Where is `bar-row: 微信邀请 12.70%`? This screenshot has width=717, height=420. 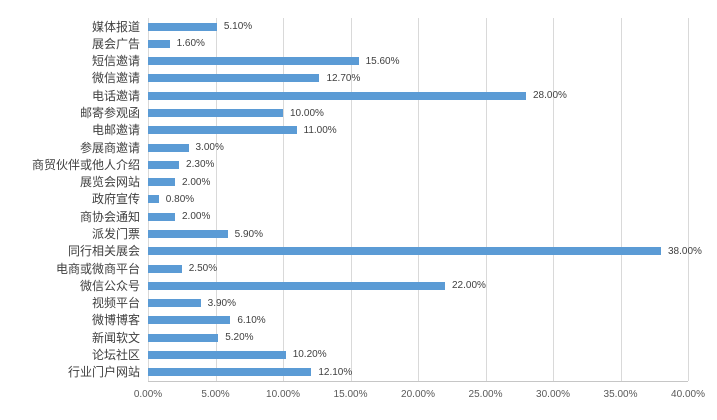 bar-row: 微信邀请 12.70% is located at coordinates (344, 78).